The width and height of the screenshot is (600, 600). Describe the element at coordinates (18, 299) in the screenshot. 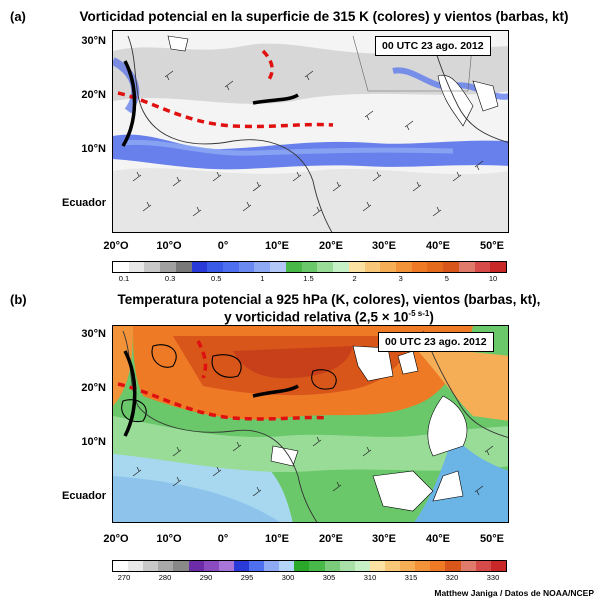

I see `panel-b-tag: (b)` at that location.